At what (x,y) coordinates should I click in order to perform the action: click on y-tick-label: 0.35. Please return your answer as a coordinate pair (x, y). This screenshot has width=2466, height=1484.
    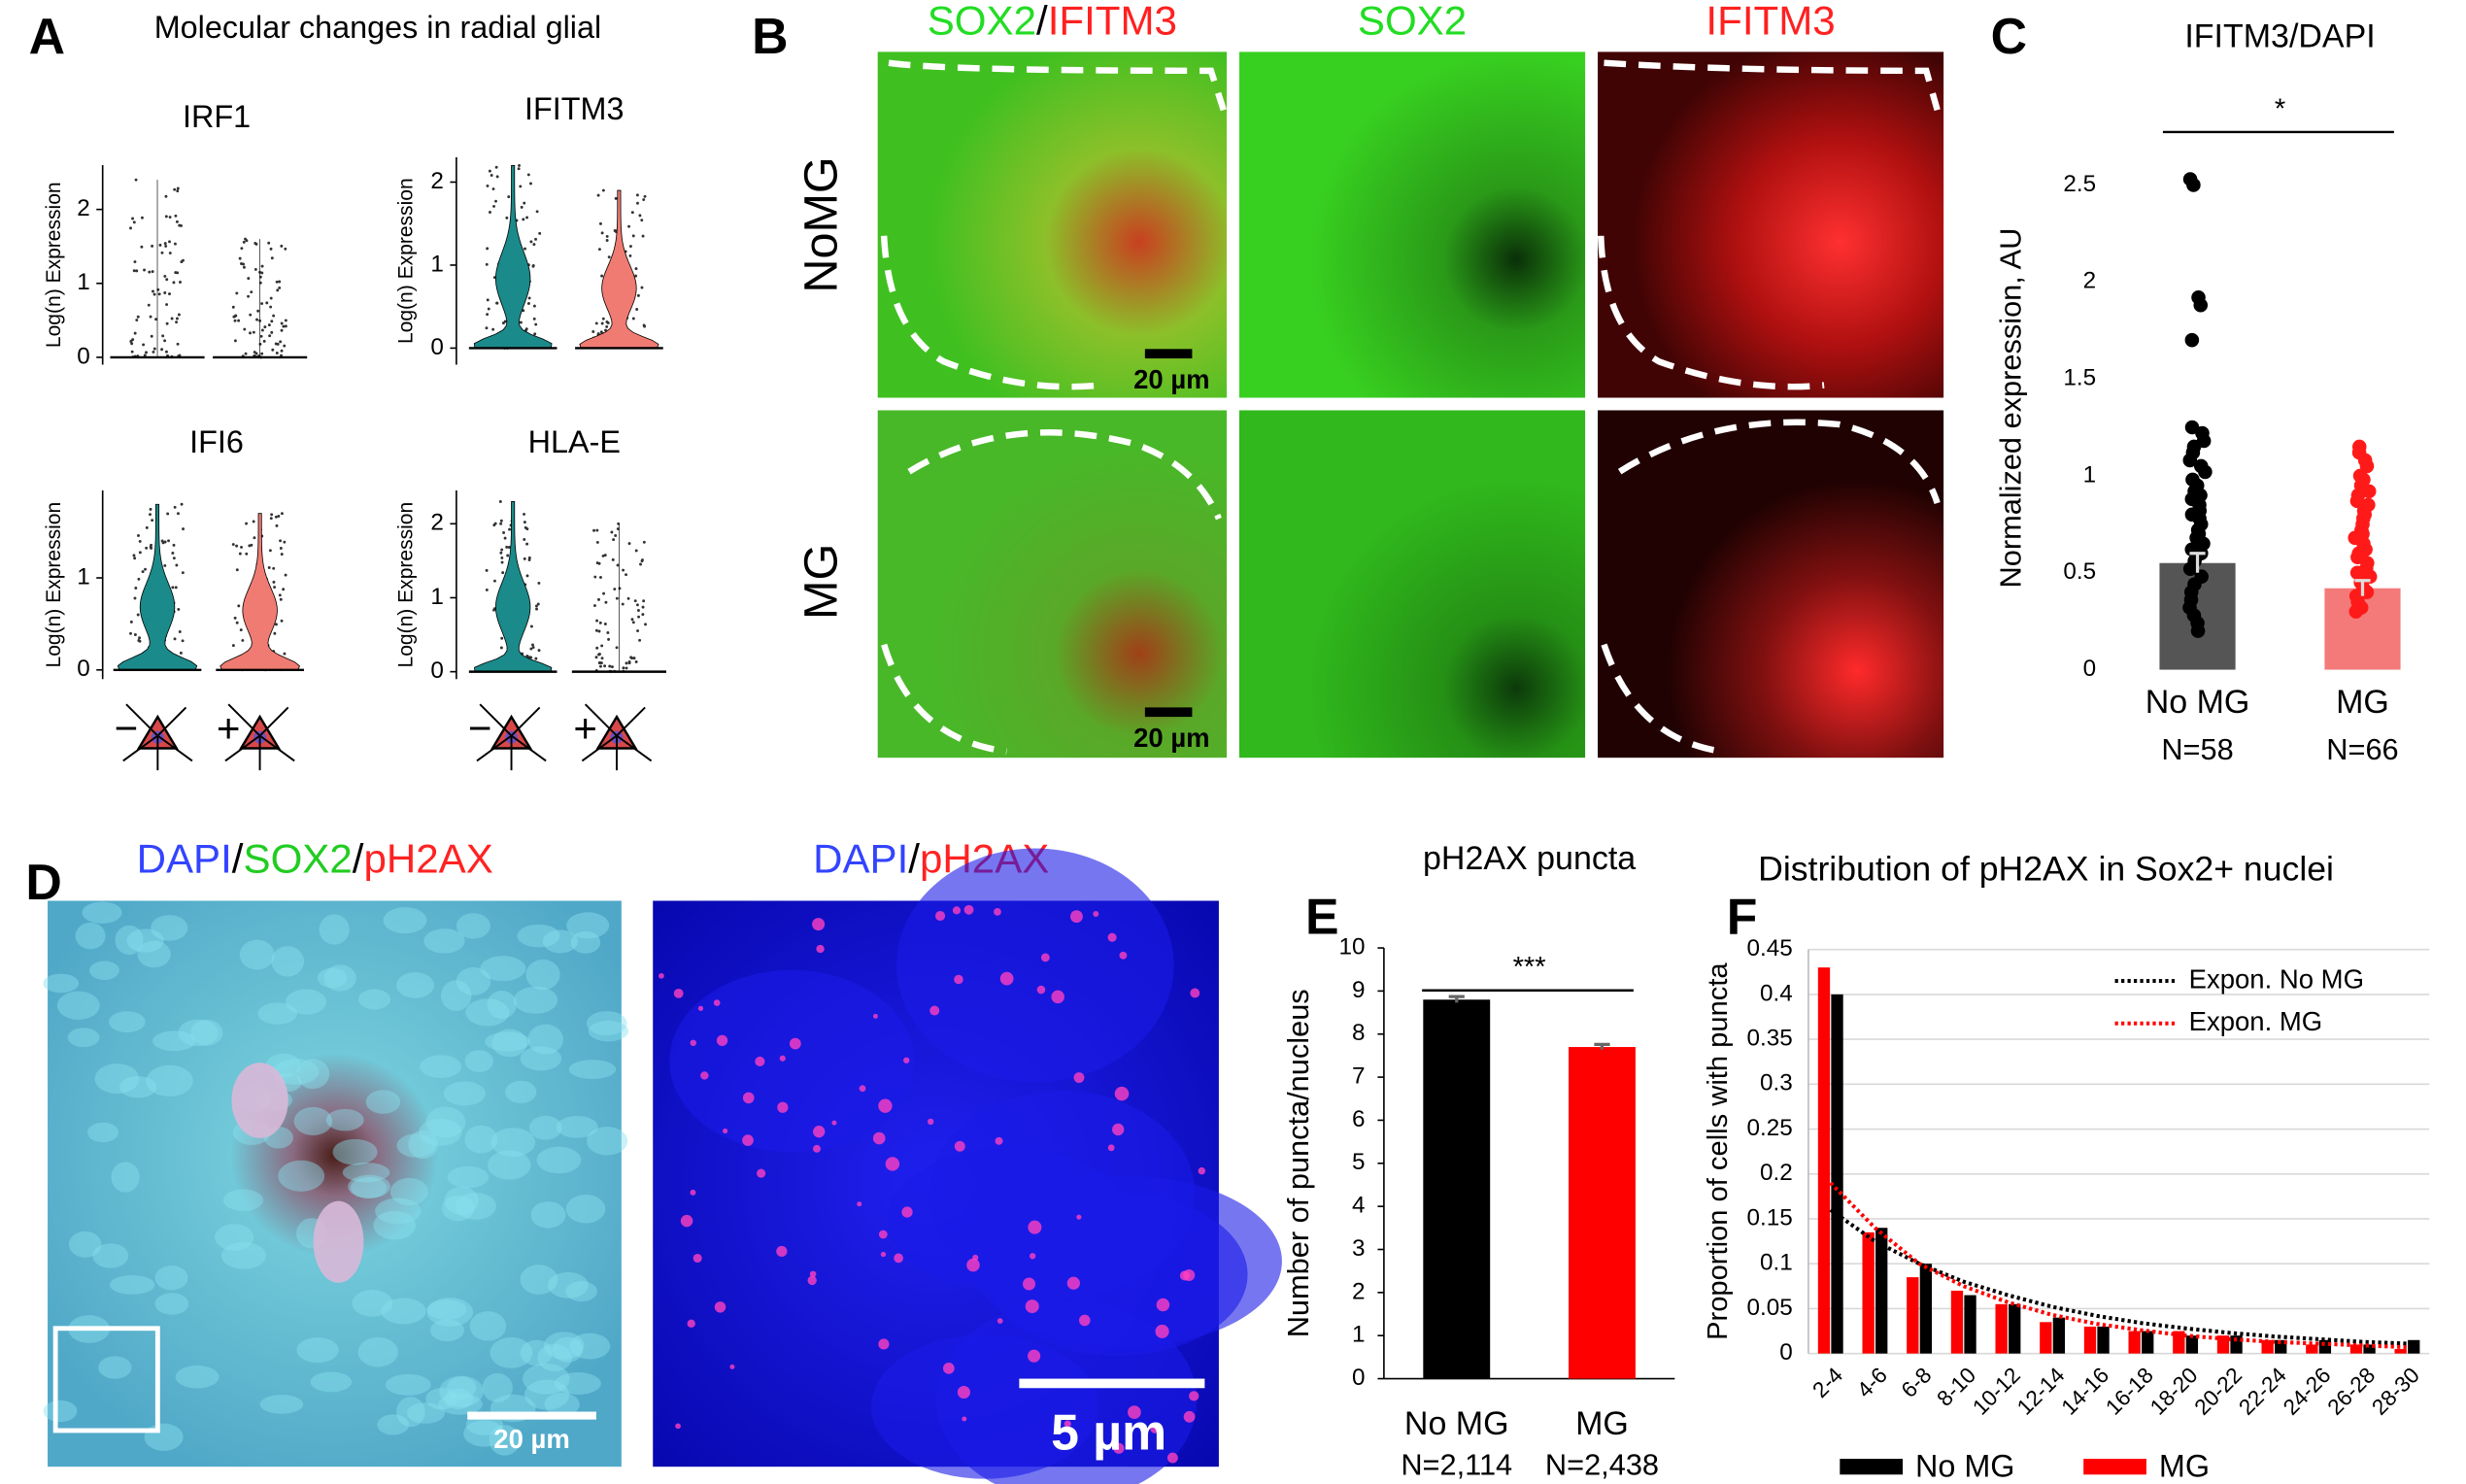
    Looking at the image, I should click on (1770, 1039).